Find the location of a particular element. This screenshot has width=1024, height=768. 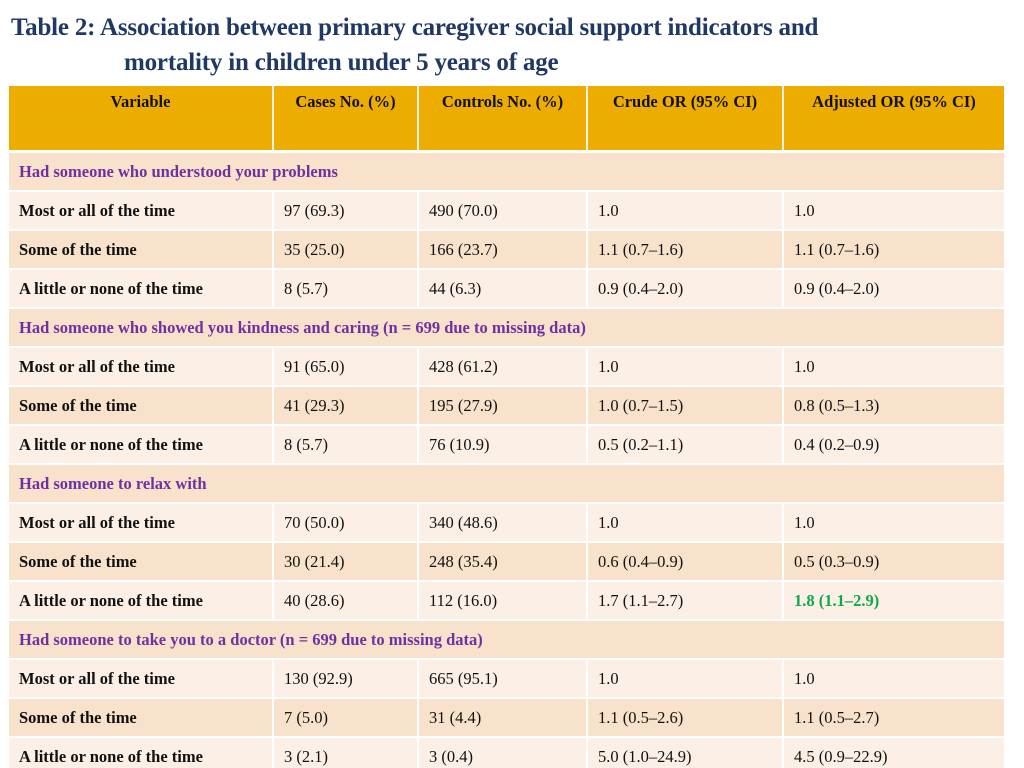

controls-cell: 490 (70.0) is located at coordinates (503, 211).